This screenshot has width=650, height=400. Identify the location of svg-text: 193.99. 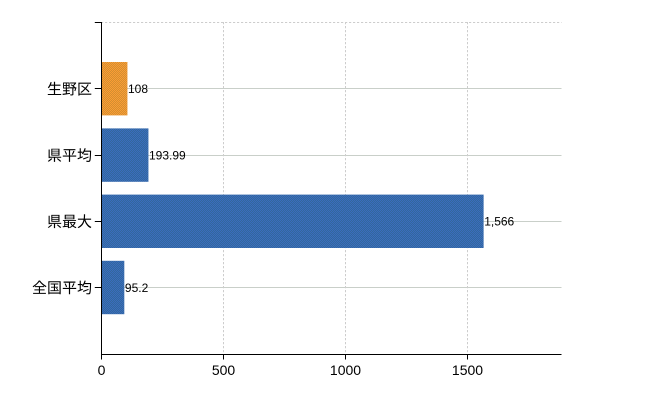
(167, 155).